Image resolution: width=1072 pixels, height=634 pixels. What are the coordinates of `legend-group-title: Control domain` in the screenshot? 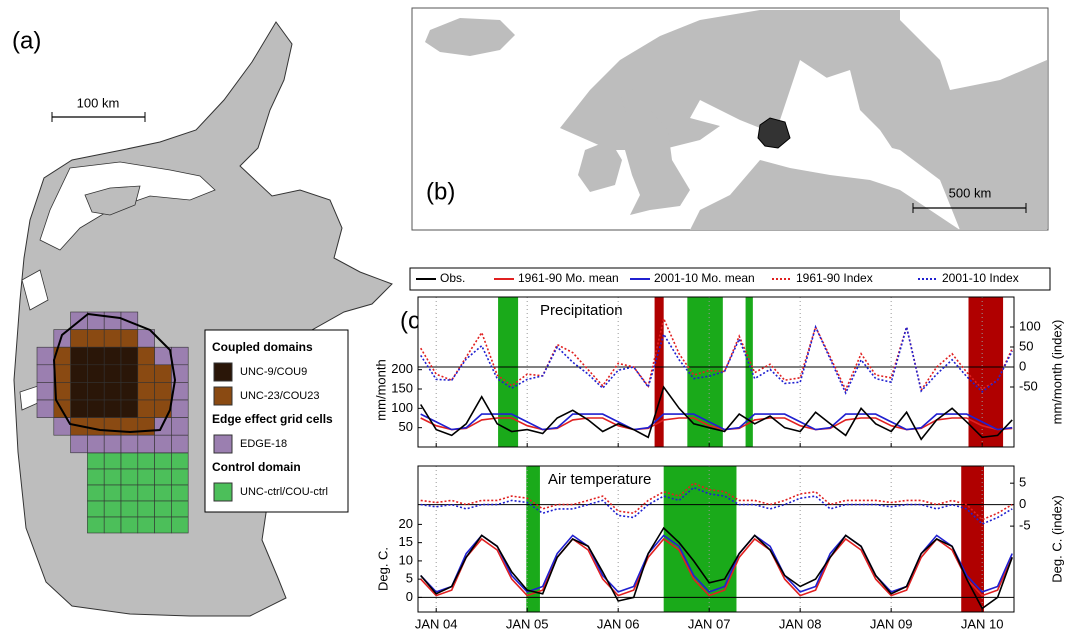 It's located at (256, 467).